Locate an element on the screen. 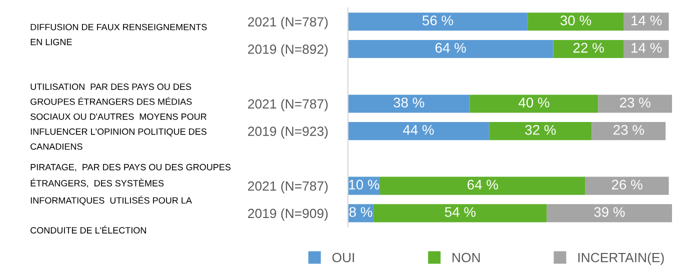  data-label: 26 % is located at coordinates (627, 185).